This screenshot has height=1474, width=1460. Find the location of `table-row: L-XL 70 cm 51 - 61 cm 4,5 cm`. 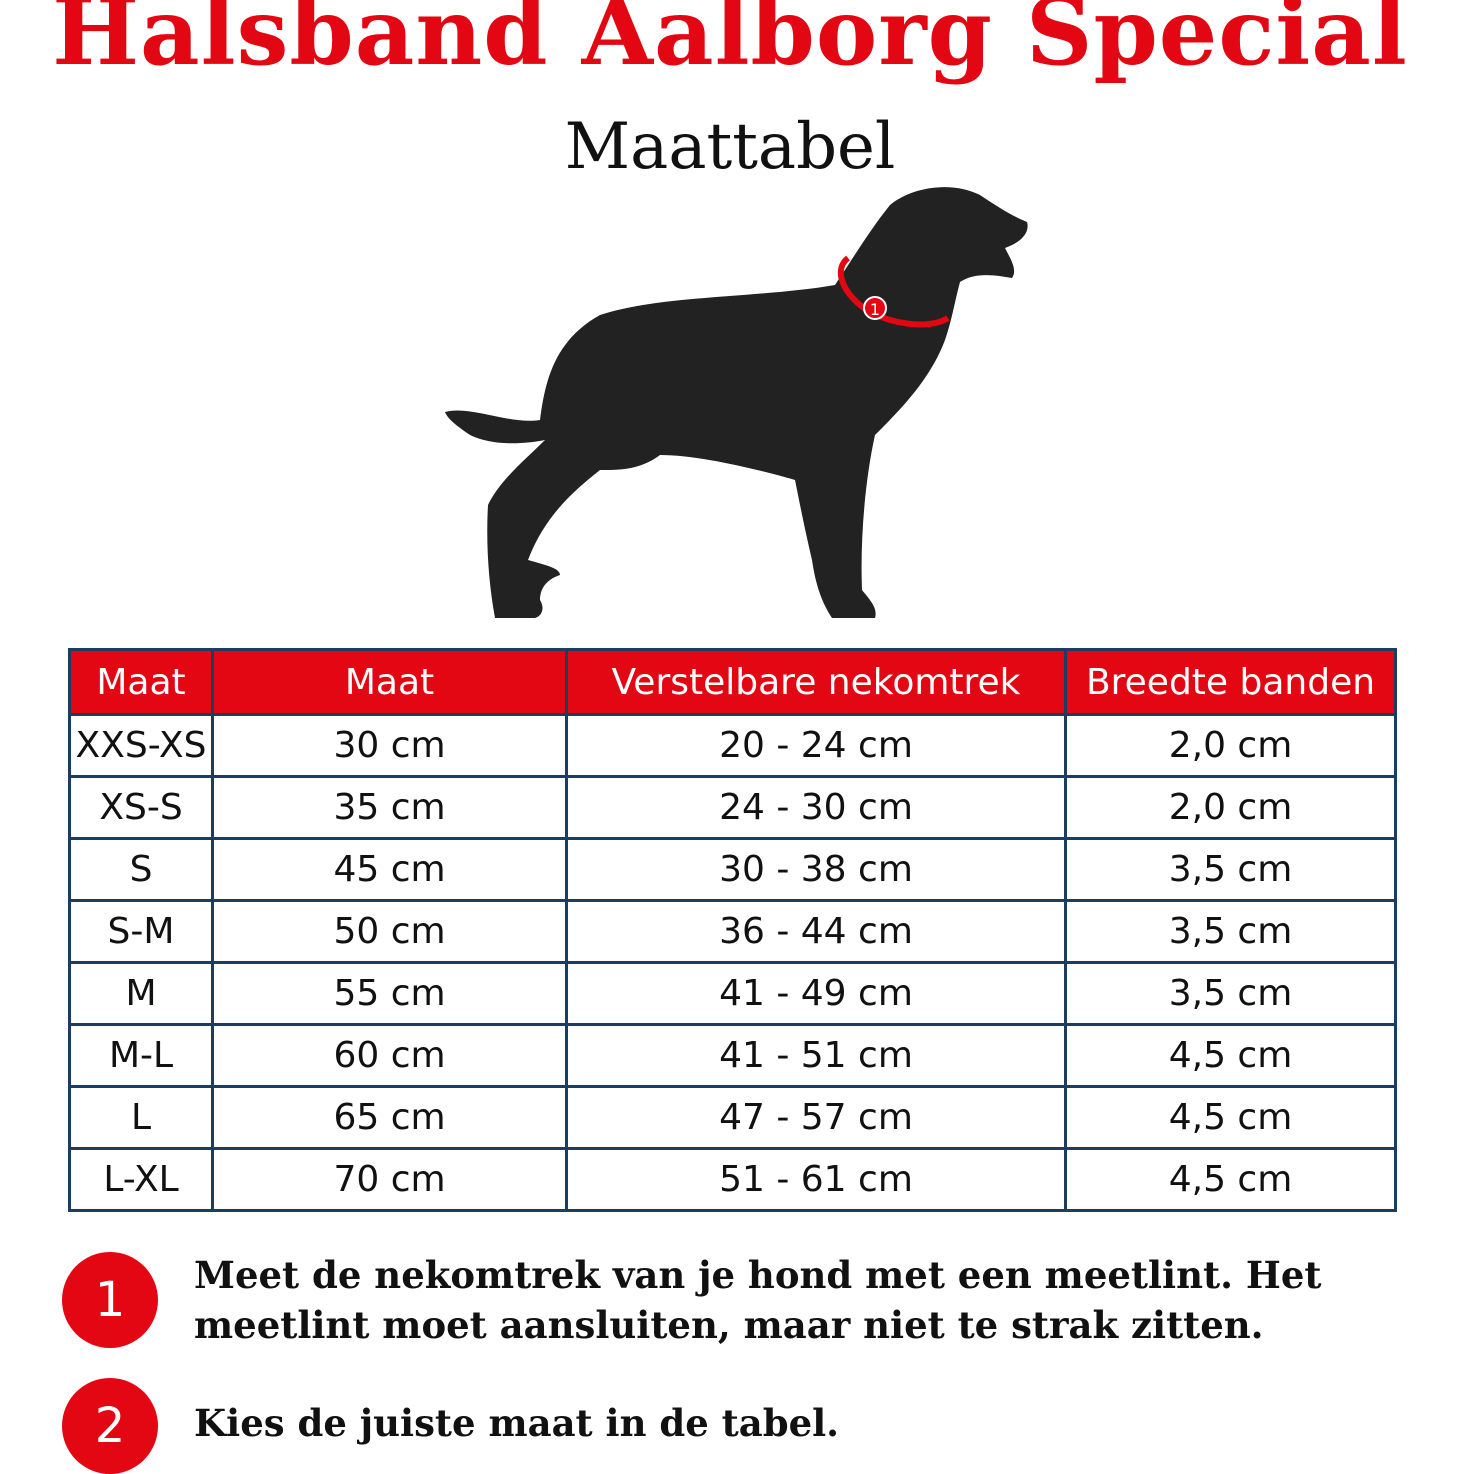

table-row: L-XL 70 cm 51 - 61 cm 4,5 cm is located at coordinates (732, 1179).